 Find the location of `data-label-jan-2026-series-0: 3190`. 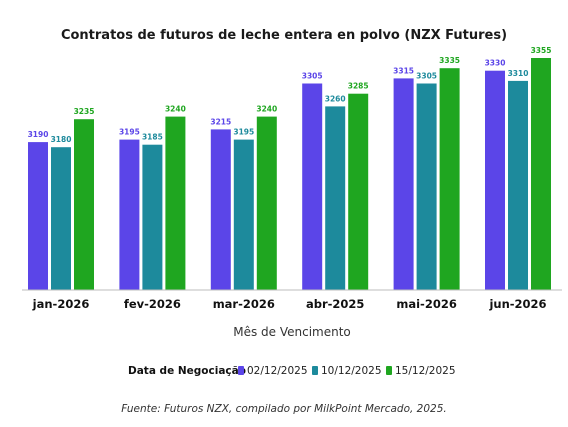

data-label-jan-2026-series-0: 3190 is located at coordinates (38, 134).